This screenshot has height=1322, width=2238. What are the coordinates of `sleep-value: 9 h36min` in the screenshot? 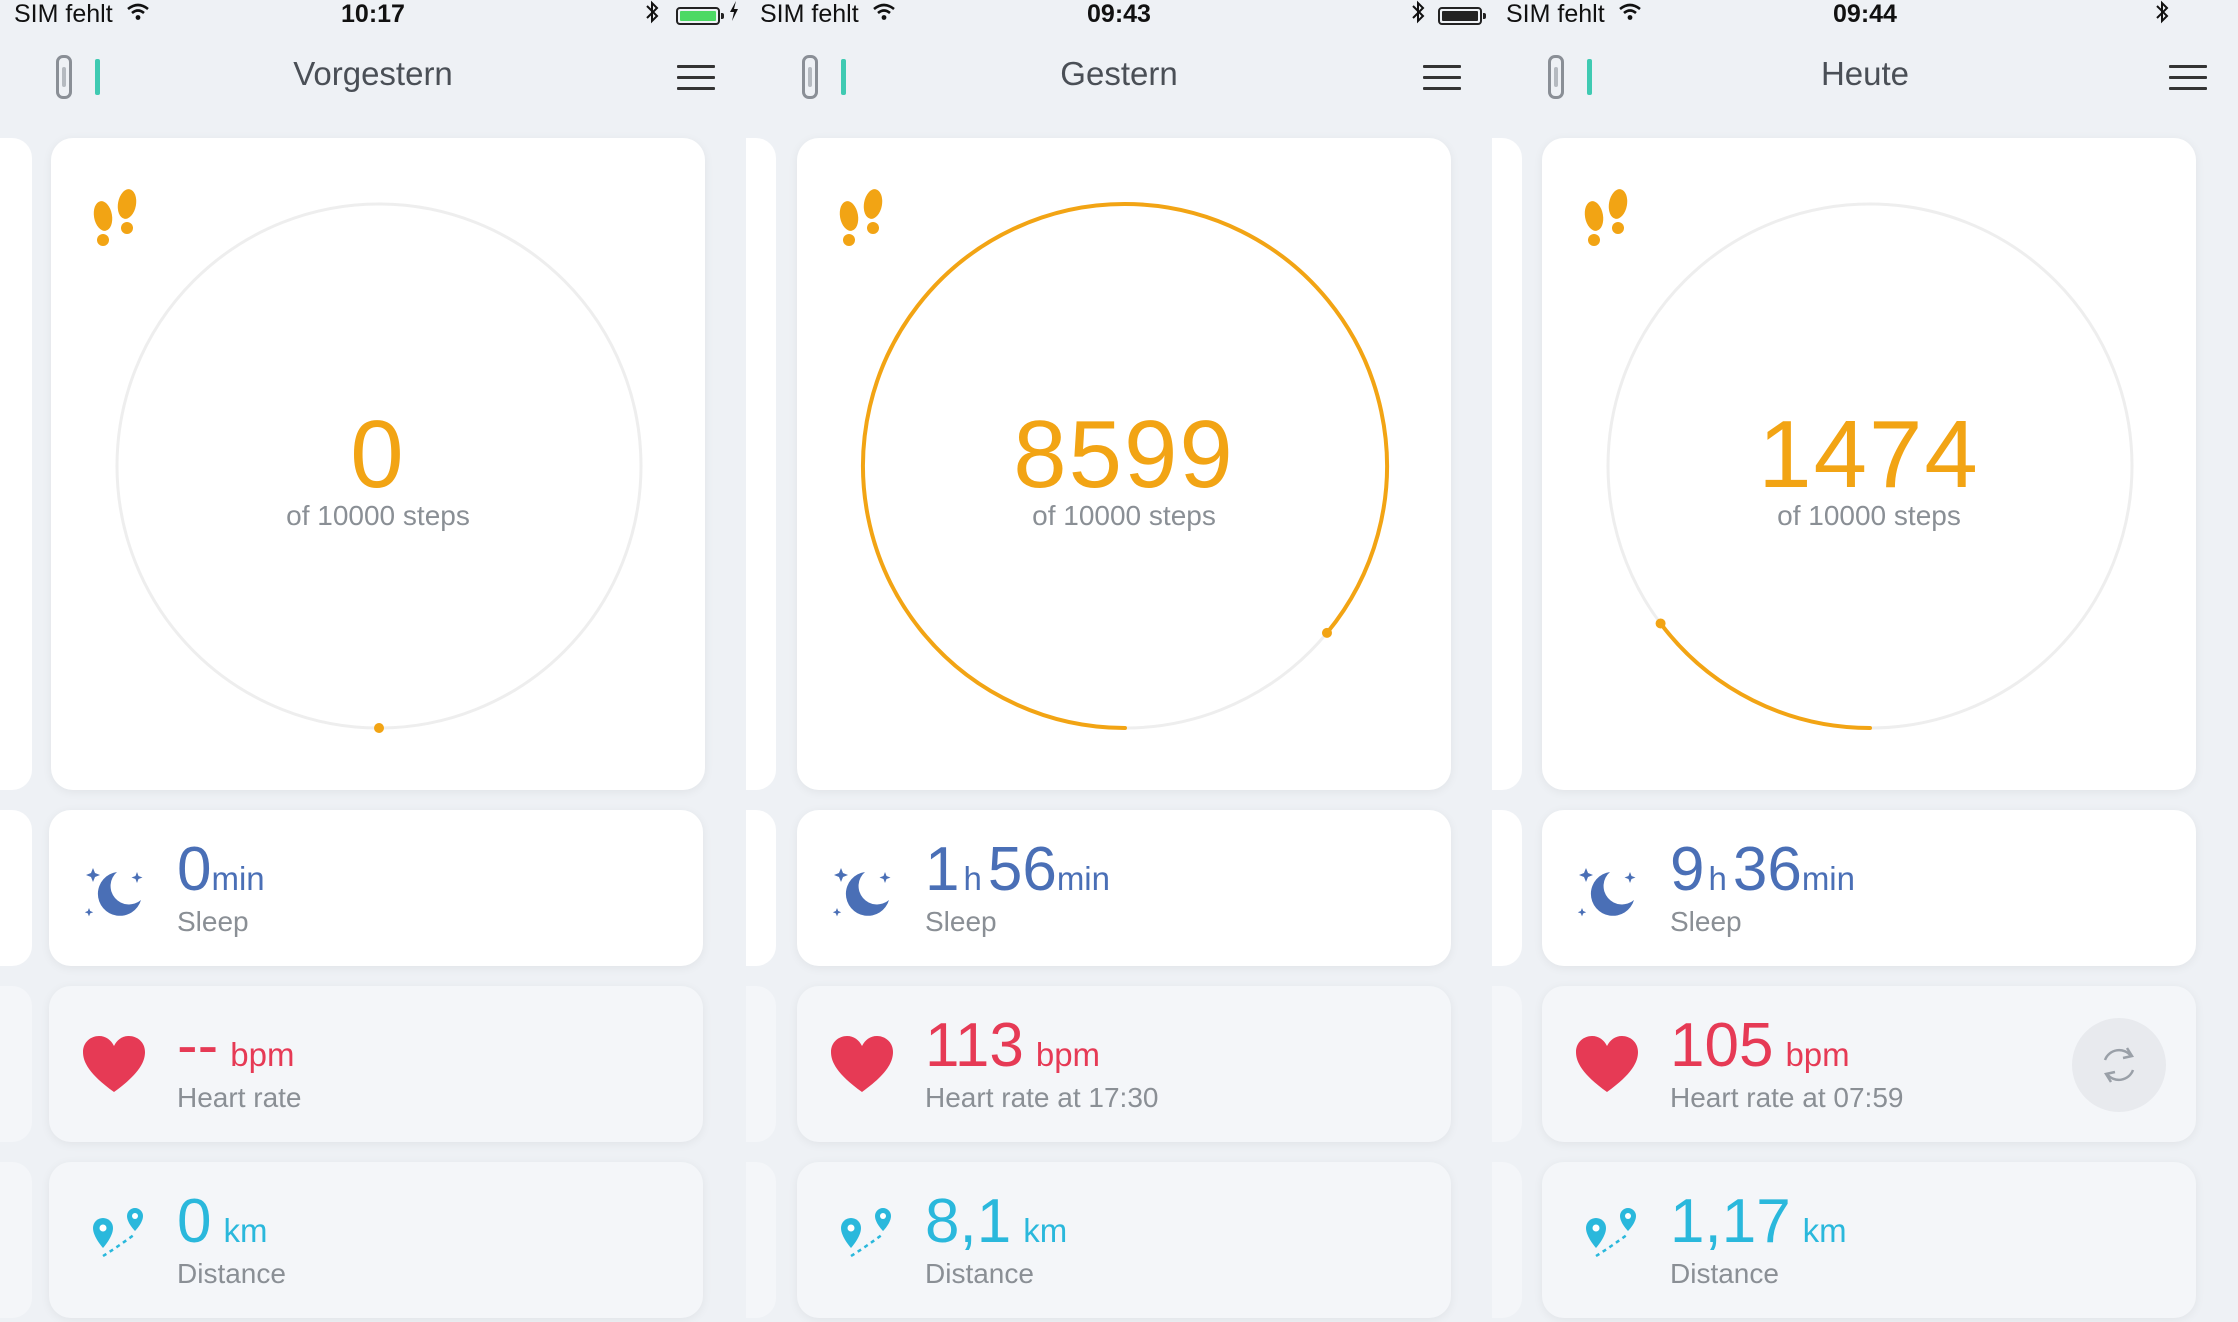 It's located at (1762, 869).